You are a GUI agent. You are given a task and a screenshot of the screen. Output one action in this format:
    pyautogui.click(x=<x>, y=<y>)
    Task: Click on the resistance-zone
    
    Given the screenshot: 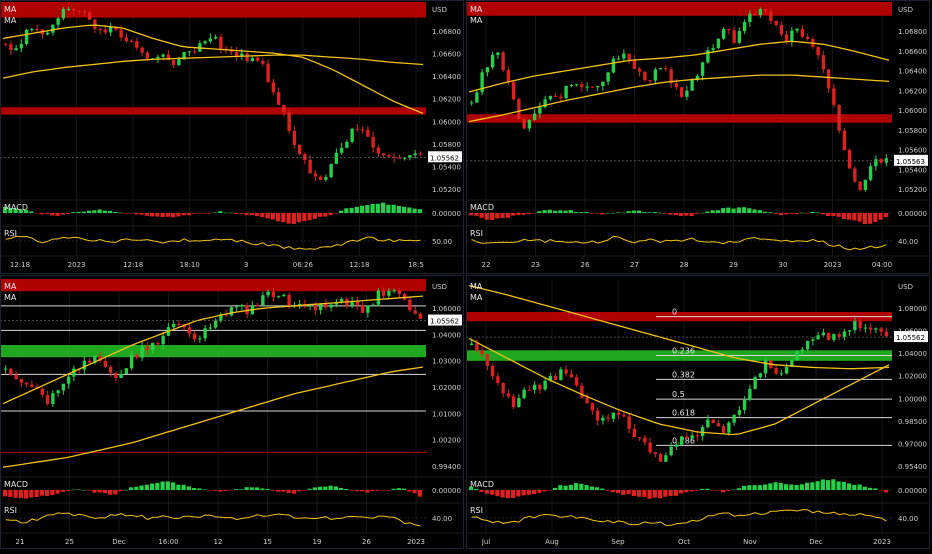 What is the action you would take?
    pyautogui.click(x=213, y=111)
    